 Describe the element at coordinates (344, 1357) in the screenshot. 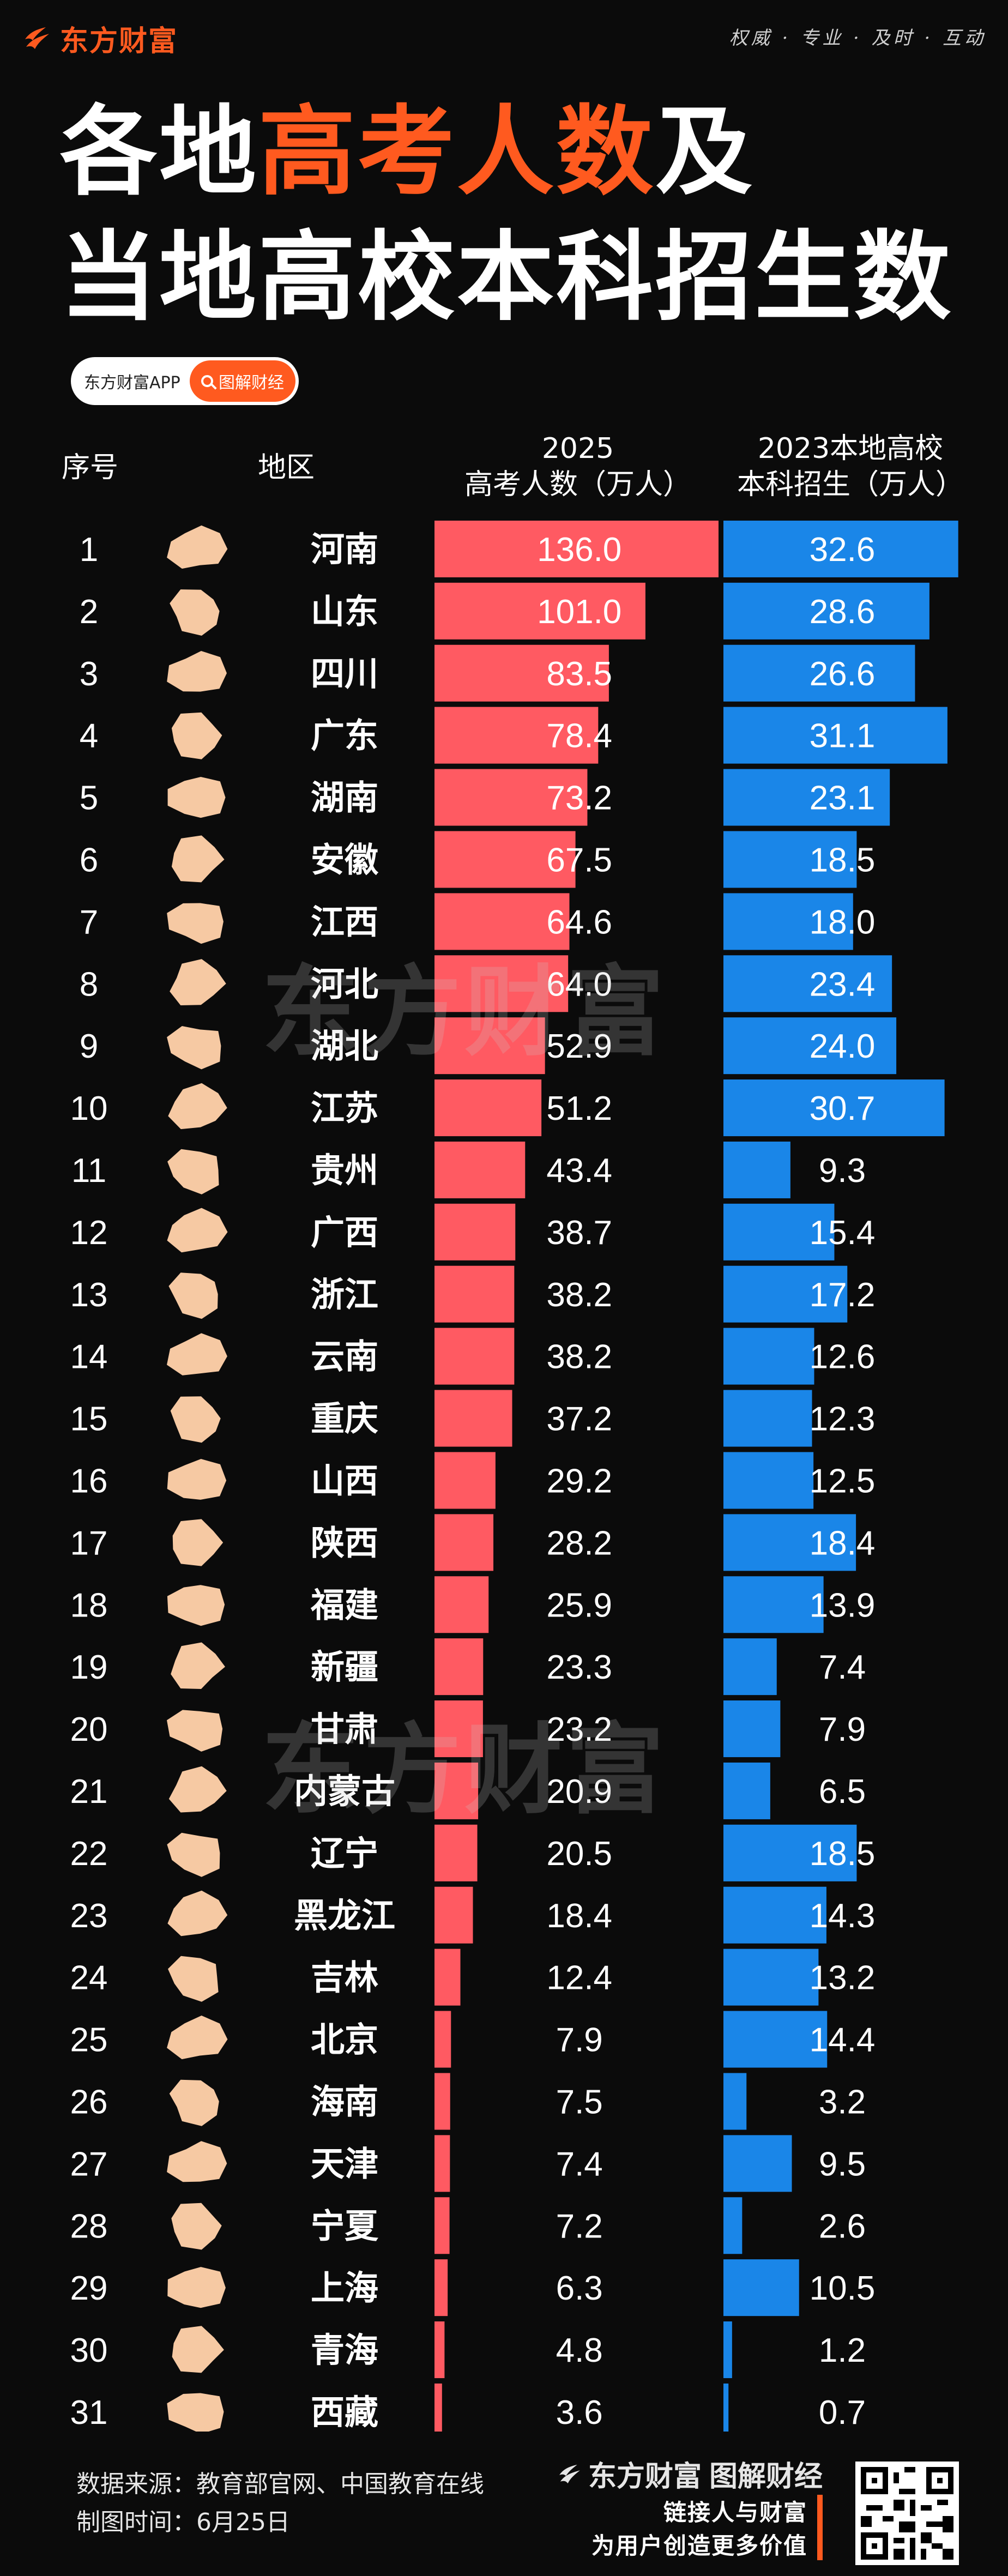

I see `region-label: 云南` at that location.